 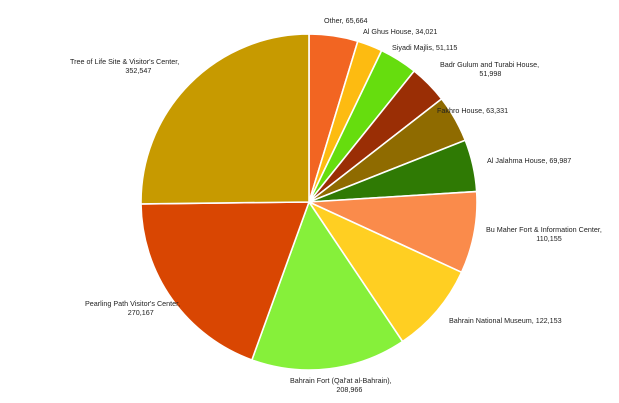 I want to click on data-label-line: 110,155, so click(x=548, y=238).